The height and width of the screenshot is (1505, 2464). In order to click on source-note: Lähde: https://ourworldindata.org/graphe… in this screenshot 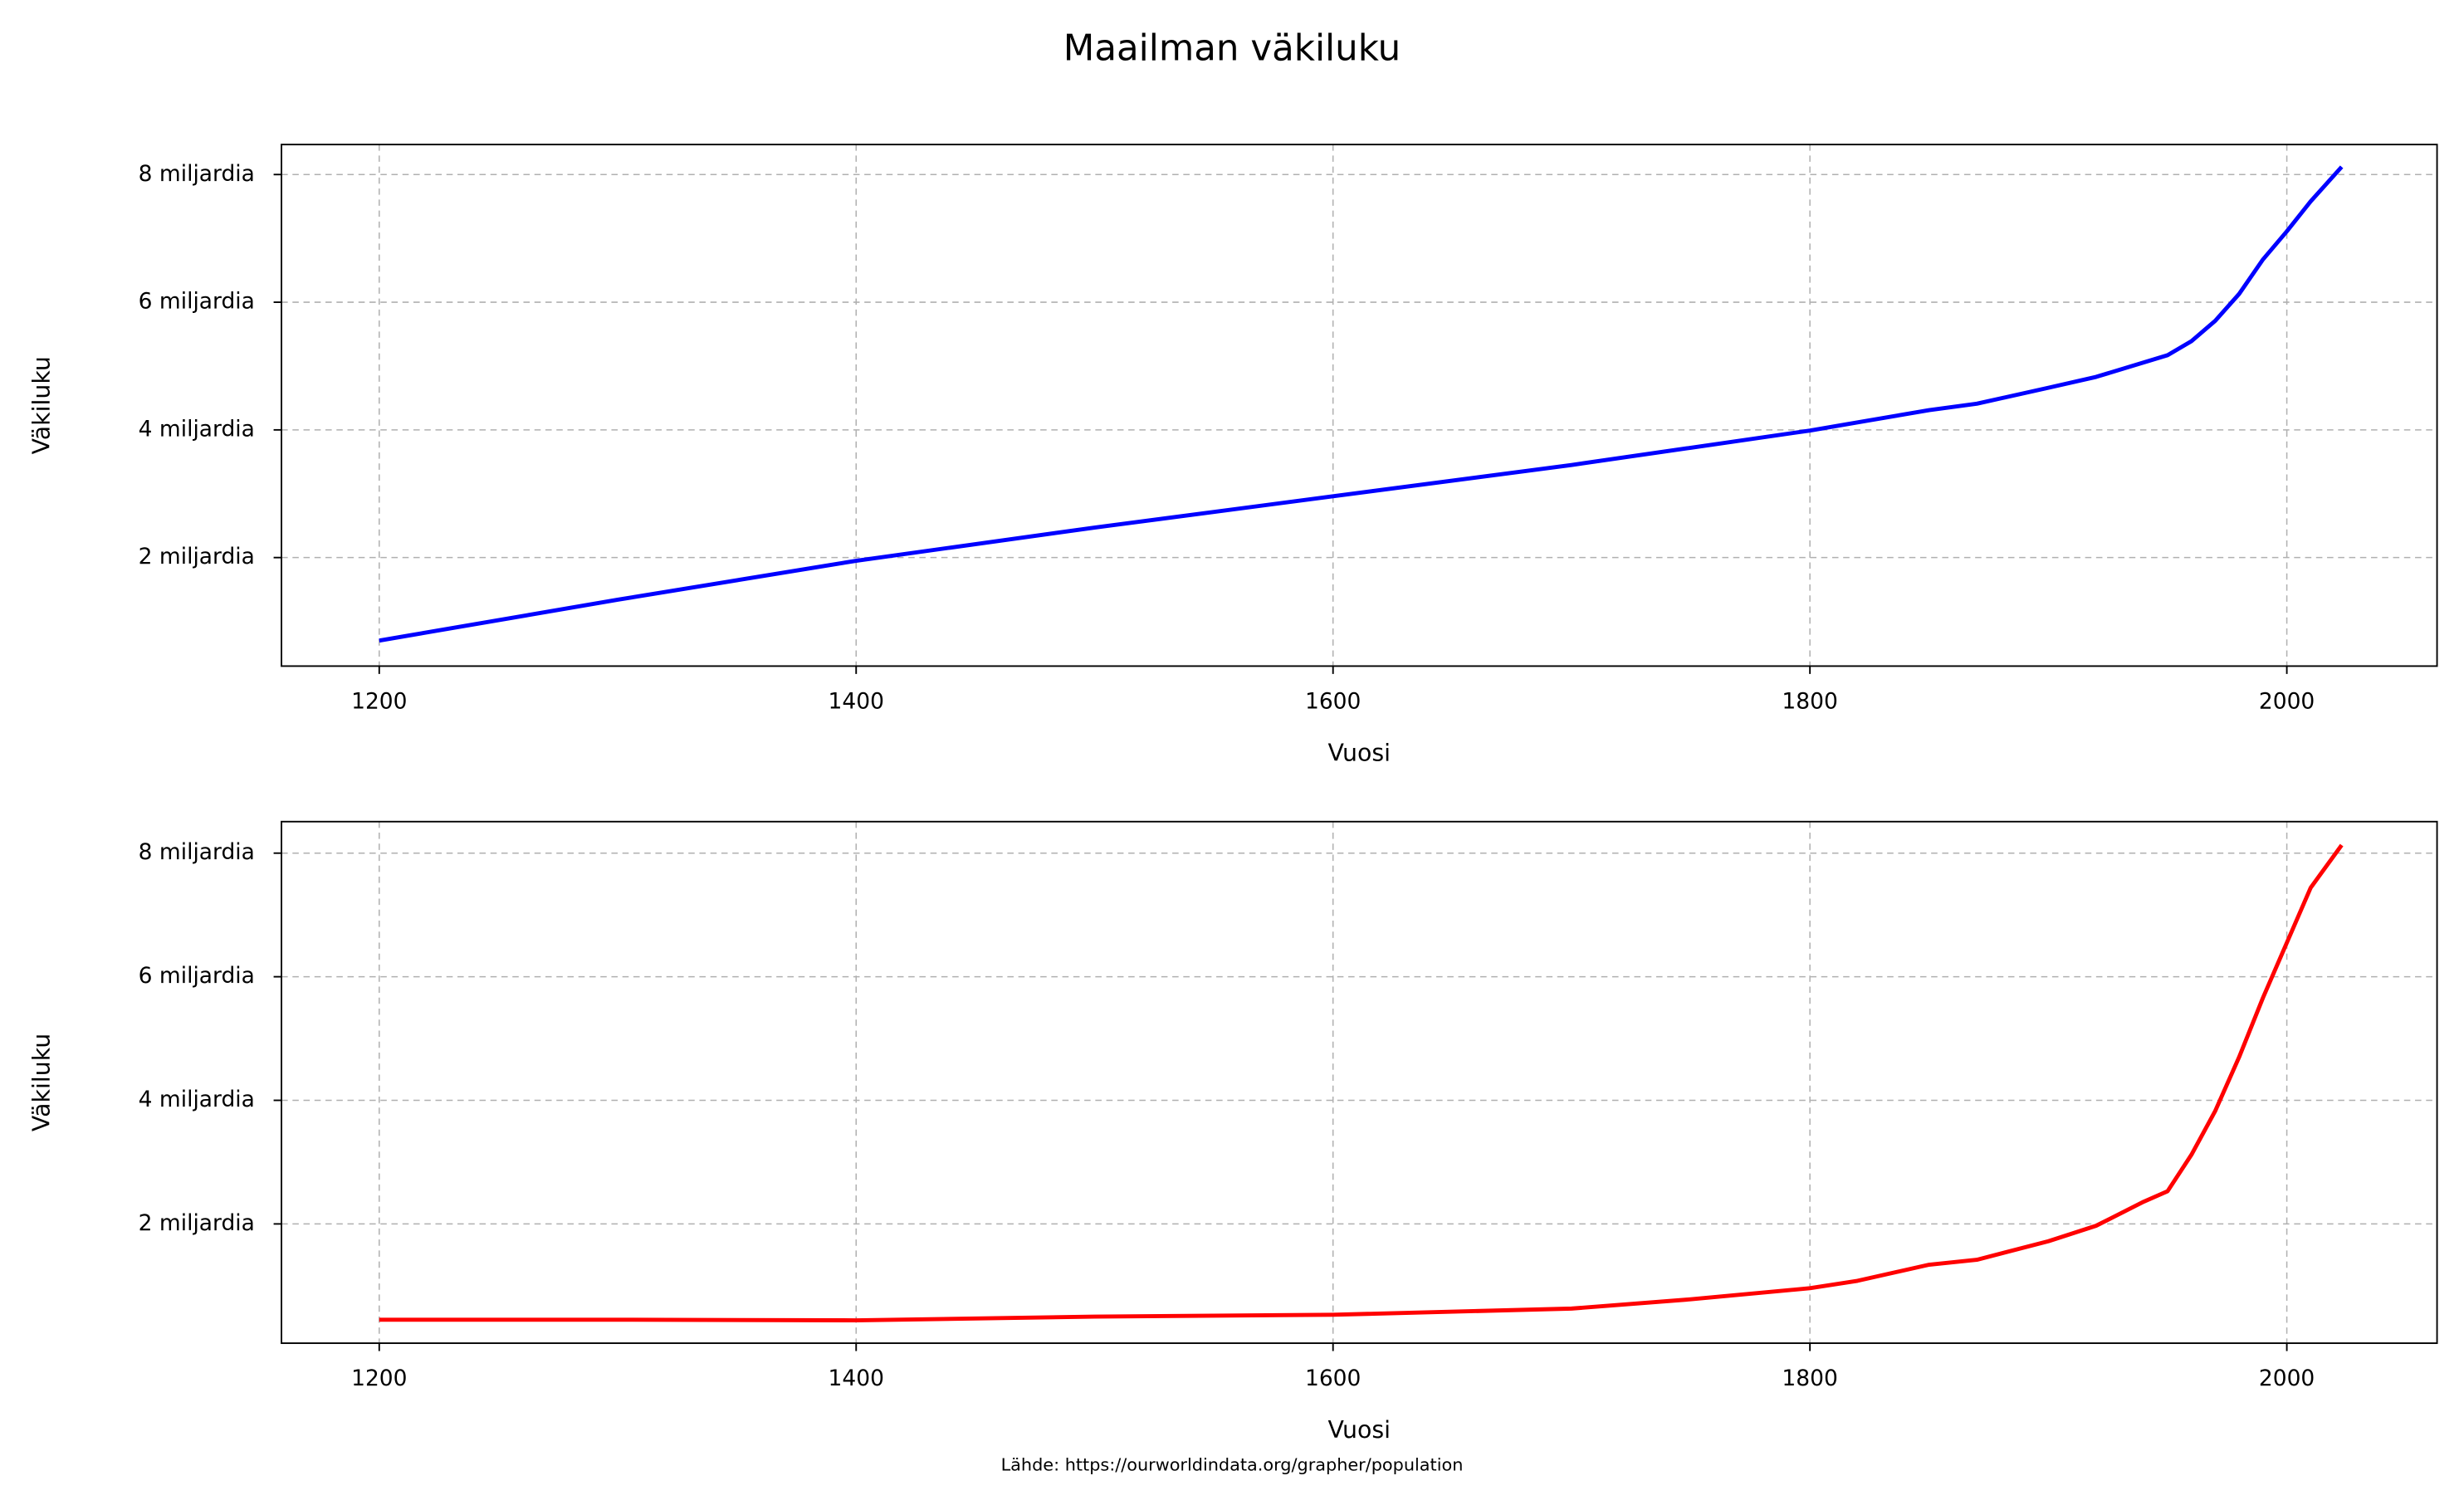, I will do `click(1232, 1465)`.